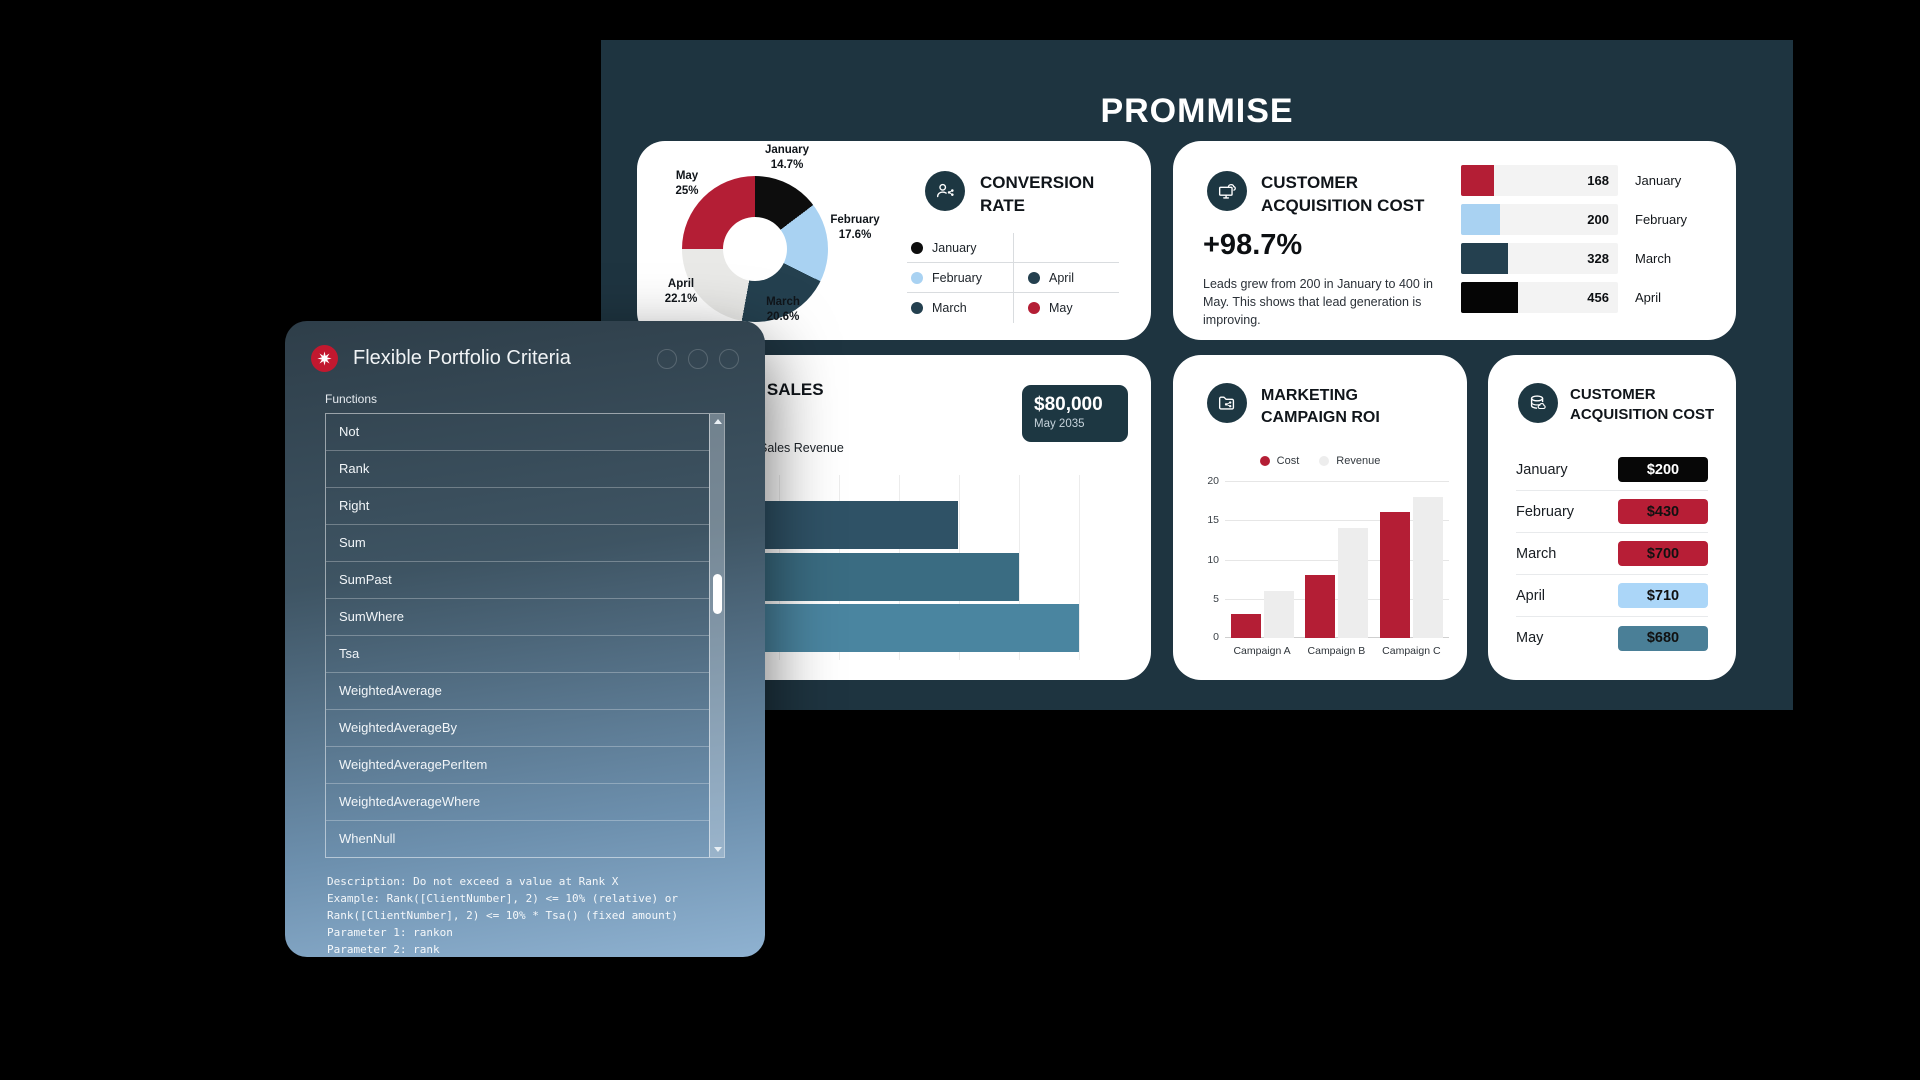  What do you see at coordinates (1264, 461) in the screenshot?
I see `cost-dot` at bounding box center [1264, 461].